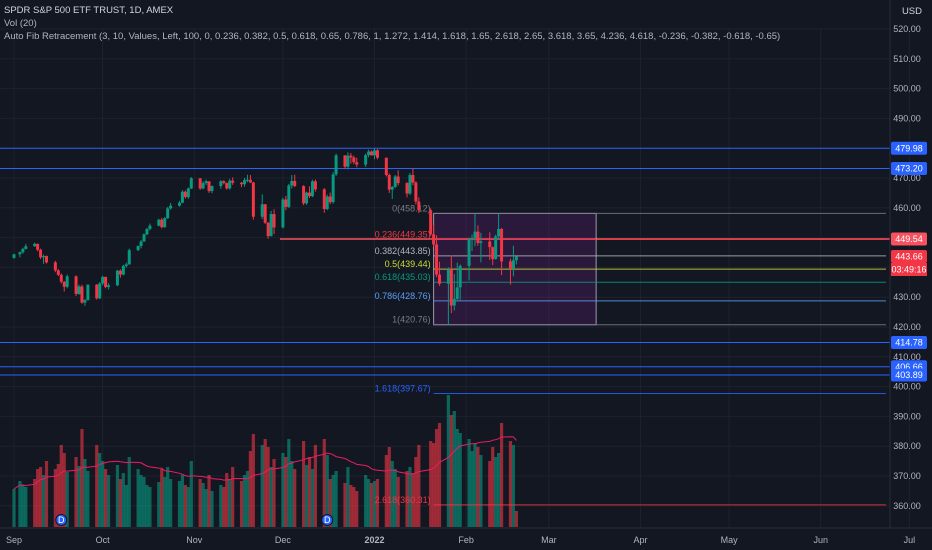 The image size is (932, 550). I want to click on fib-label-0: 0(458.12), so click(411, 208).